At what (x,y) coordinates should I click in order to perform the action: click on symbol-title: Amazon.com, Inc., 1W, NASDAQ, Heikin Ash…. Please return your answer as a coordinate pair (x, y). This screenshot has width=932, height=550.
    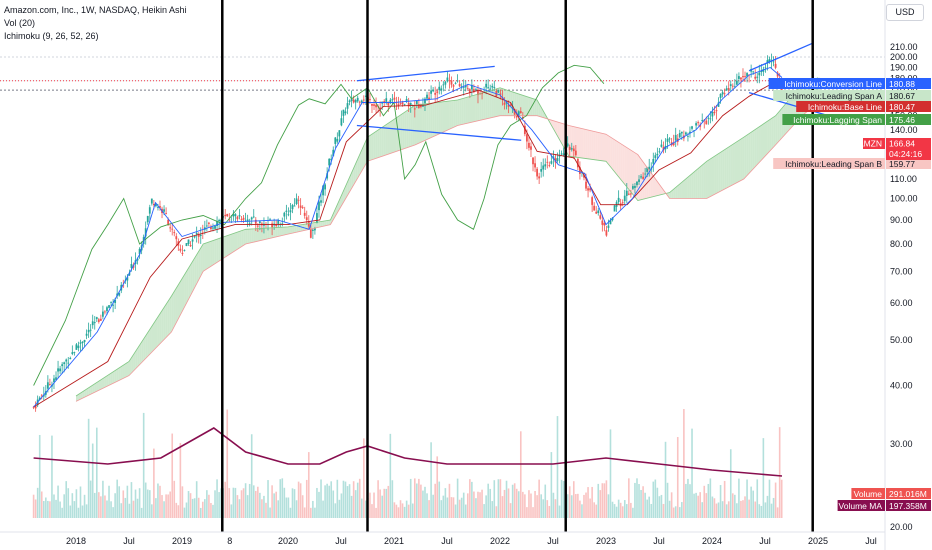
    Looking at the image, I should click on (95, 10).